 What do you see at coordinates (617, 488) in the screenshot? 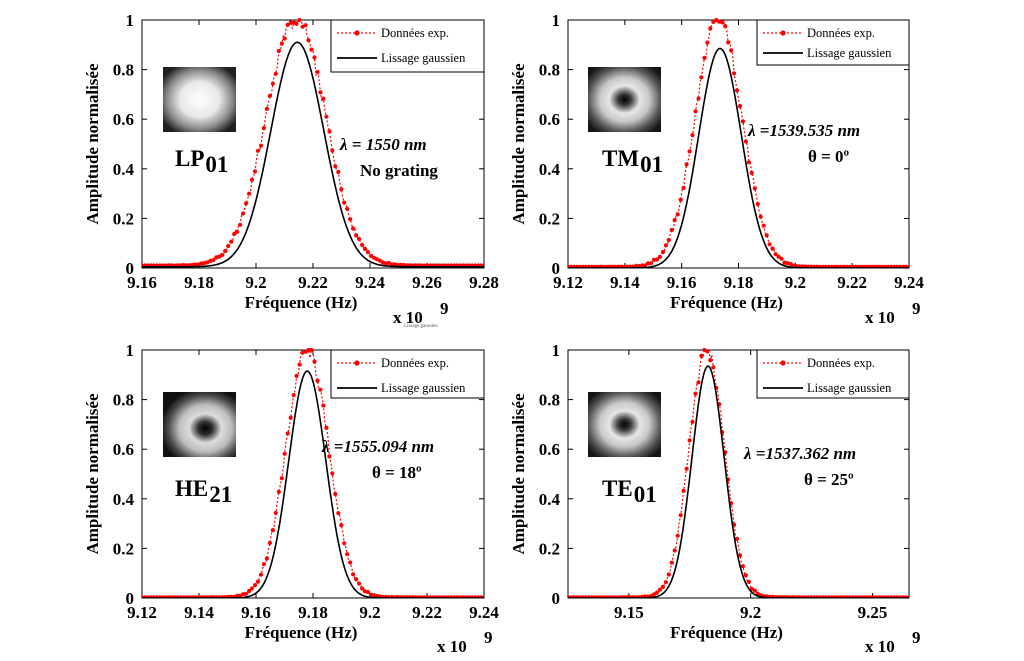
I see `mode-label: TE` at bounding box center [617, 488].